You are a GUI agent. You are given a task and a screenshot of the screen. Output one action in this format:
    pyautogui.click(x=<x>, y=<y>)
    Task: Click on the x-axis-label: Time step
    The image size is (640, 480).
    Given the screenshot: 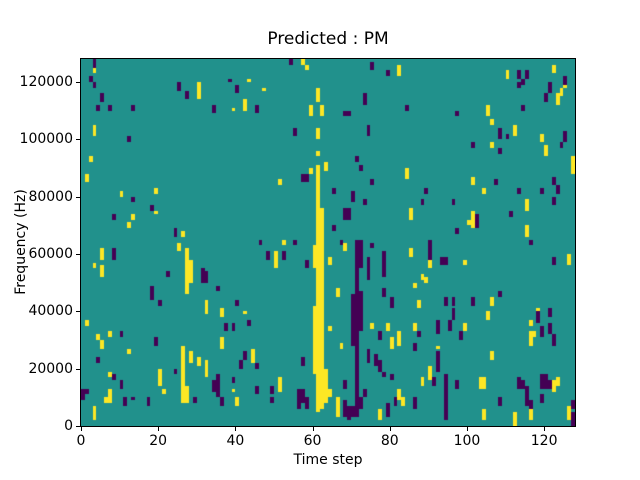 What is the action you would take?
    pyautogui.click(x=328, y=460)
    